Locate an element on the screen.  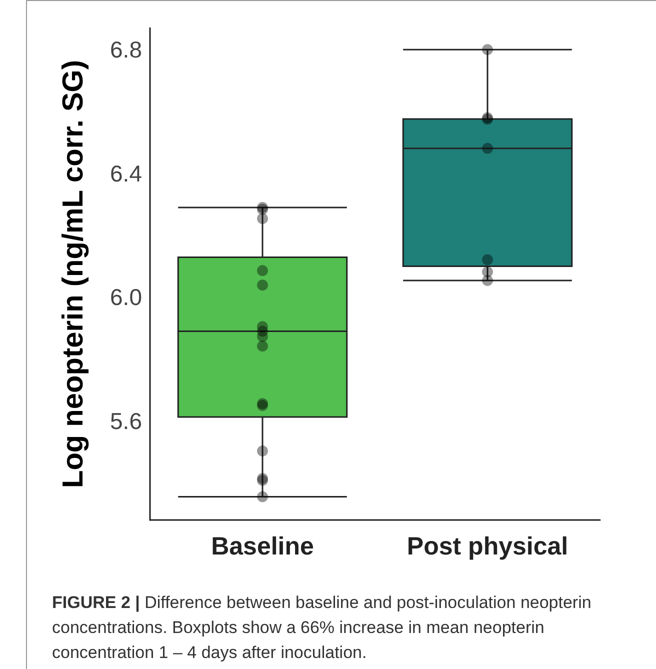
y-tick-label: 5.6 is located at coordinates (126, 421).